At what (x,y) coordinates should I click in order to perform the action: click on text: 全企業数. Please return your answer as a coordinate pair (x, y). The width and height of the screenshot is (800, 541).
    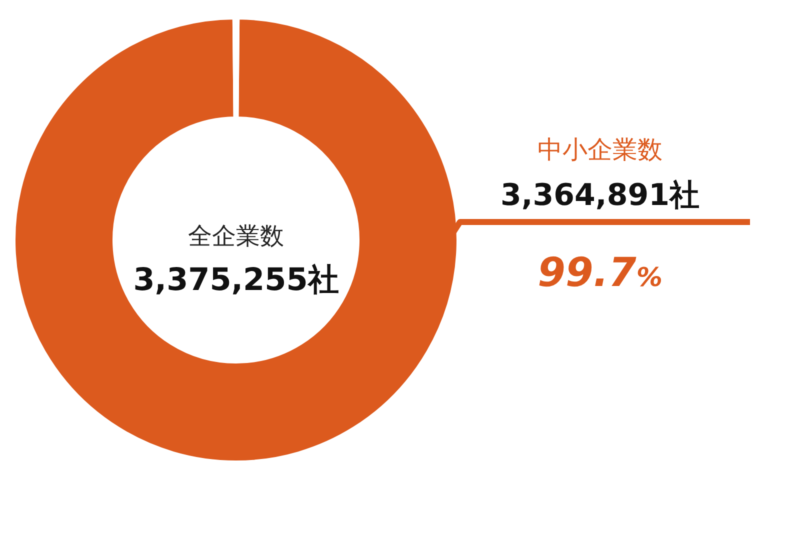
    Looking at the image, I should click on (236, 236).